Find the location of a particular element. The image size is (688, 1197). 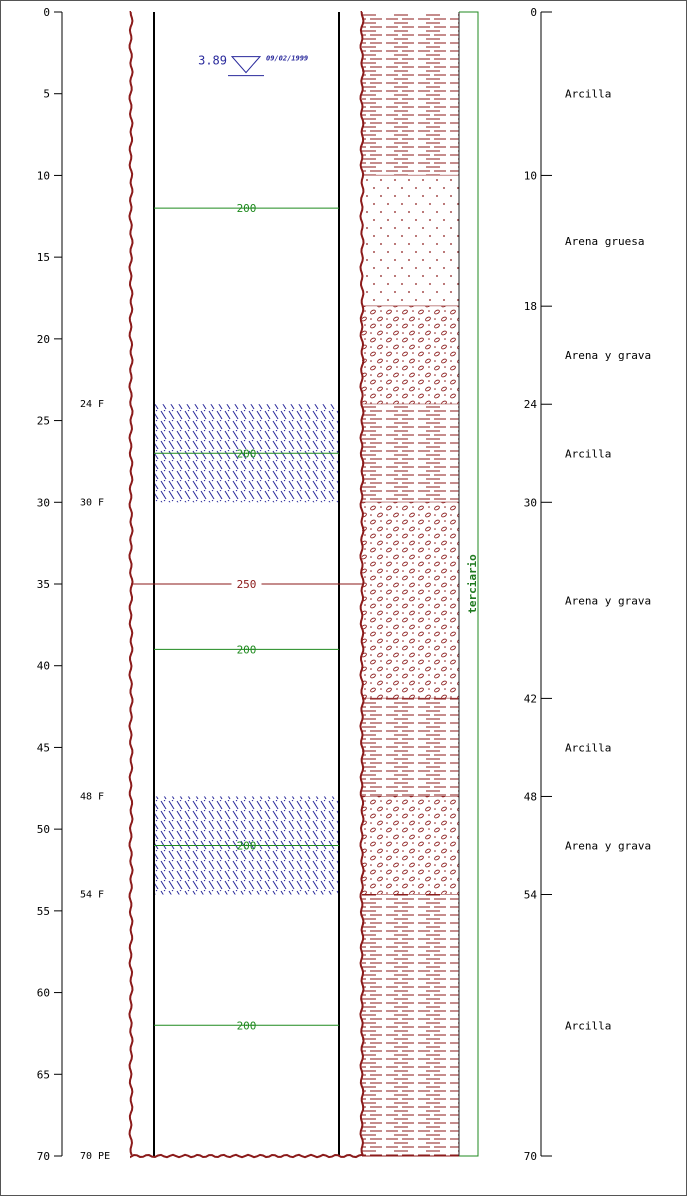

depth-tick-label: 15 is located at coordinates (43, 257).